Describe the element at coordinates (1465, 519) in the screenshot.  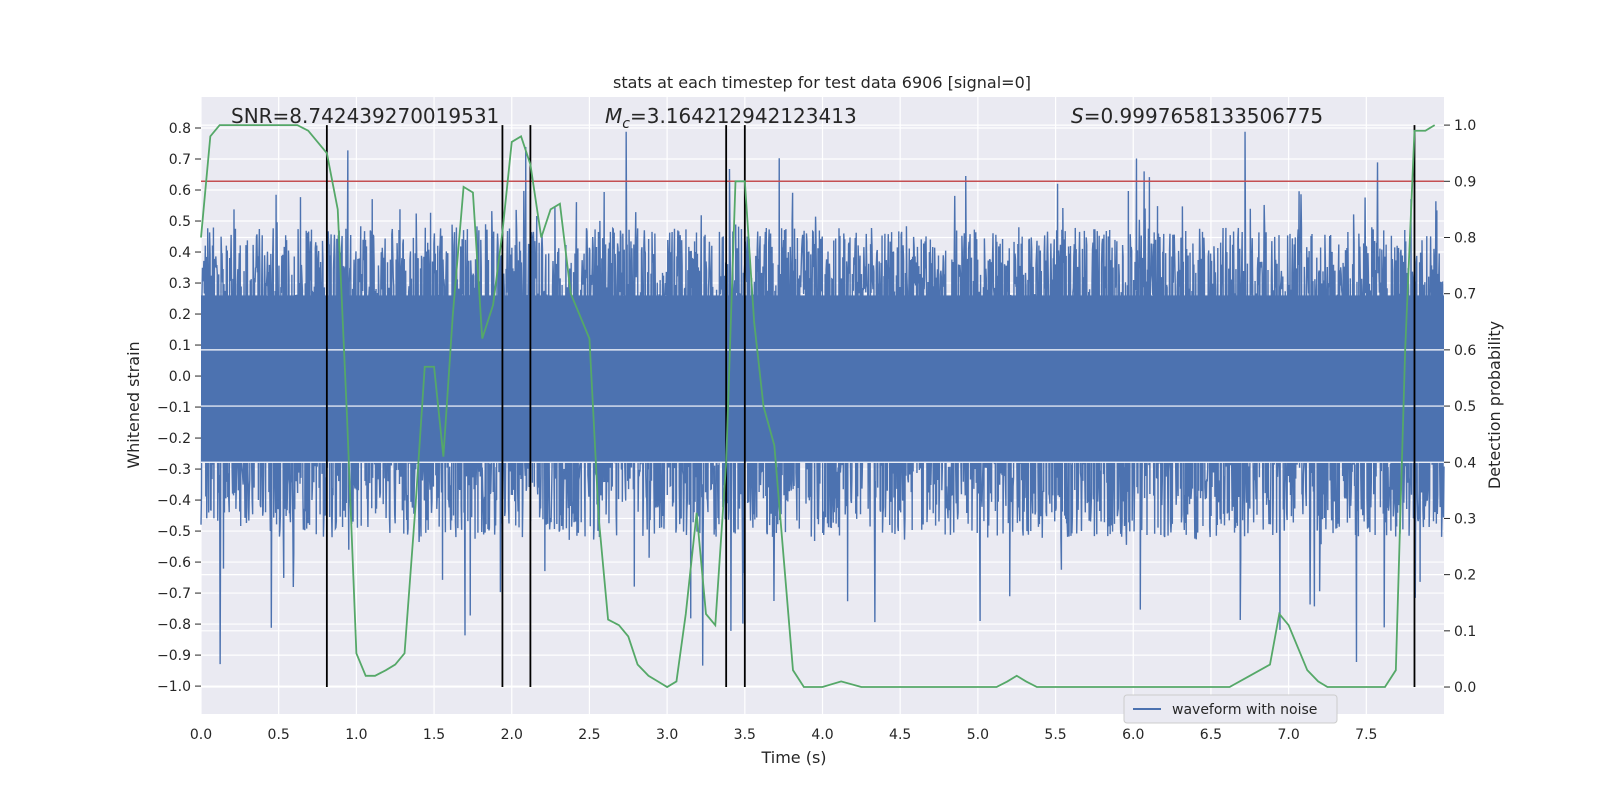
I see `y2-tick-label: 0.3` at that location.